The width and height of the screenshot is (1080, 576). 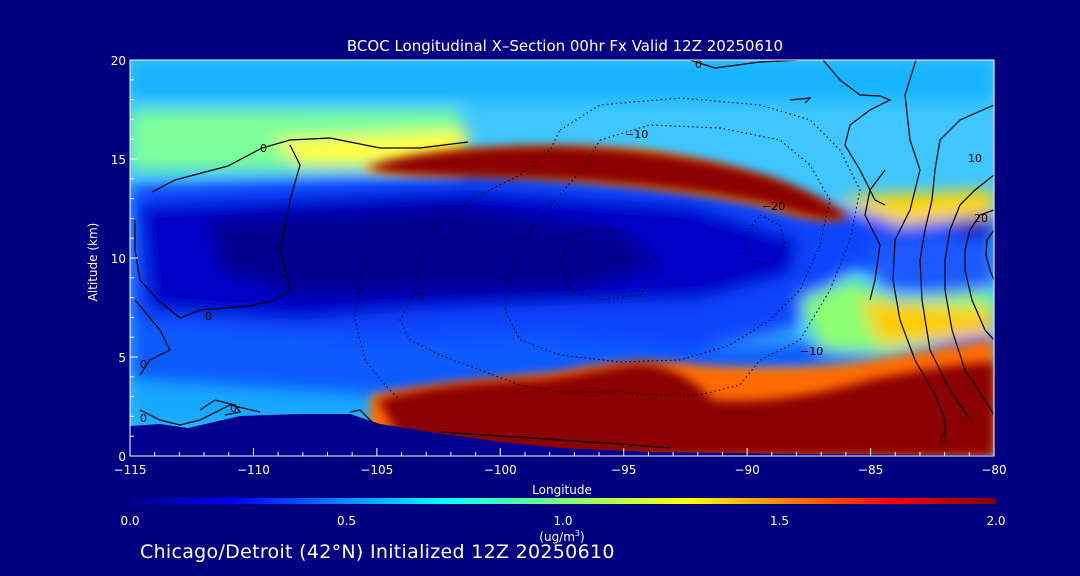 I want to click on x-tick-label: −115, so click(x=130, y=470).